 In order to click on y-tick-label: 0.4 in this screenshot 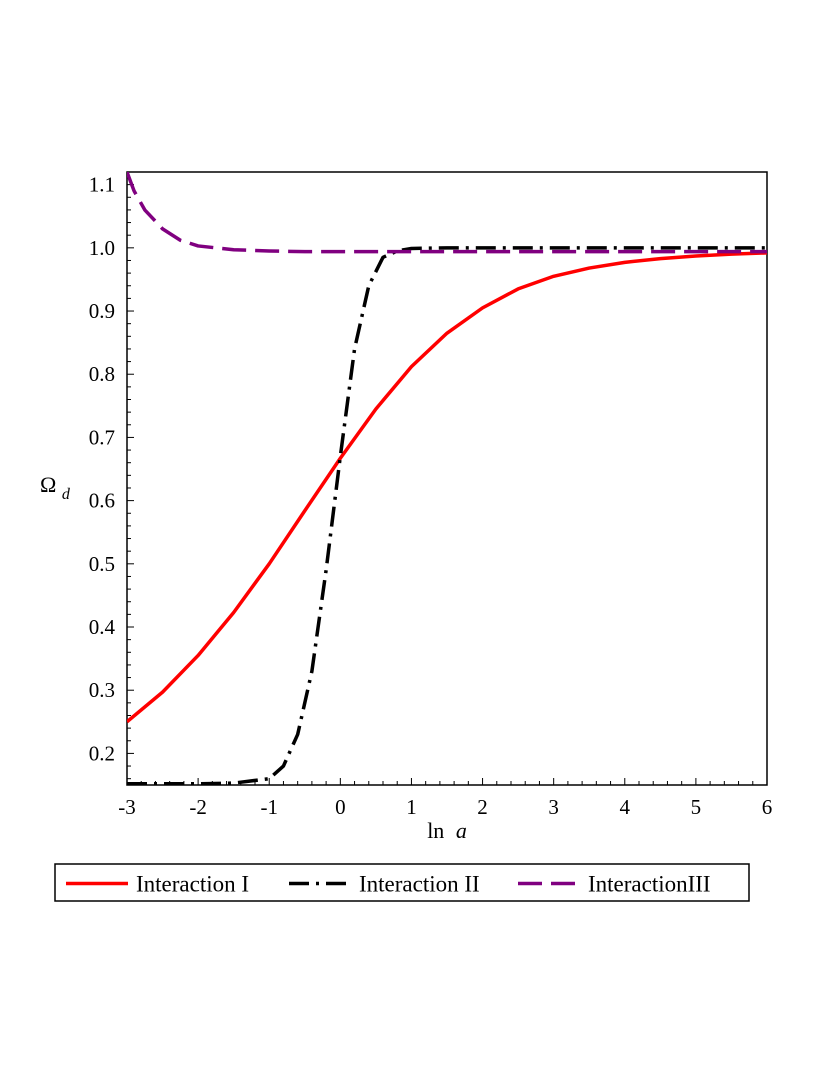, I will do `click(102, 627)`.